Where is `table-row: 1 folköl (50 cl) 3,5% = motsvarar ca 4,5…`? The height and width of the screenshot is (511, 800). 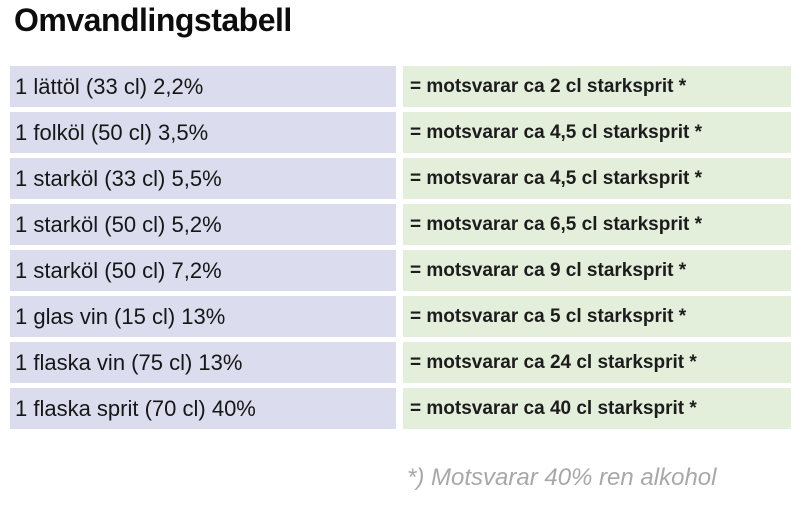 table-row: 1 folköl (50 cl) 3,5% = motsvarar ca 4,5… is located at coordinates (400, 132).